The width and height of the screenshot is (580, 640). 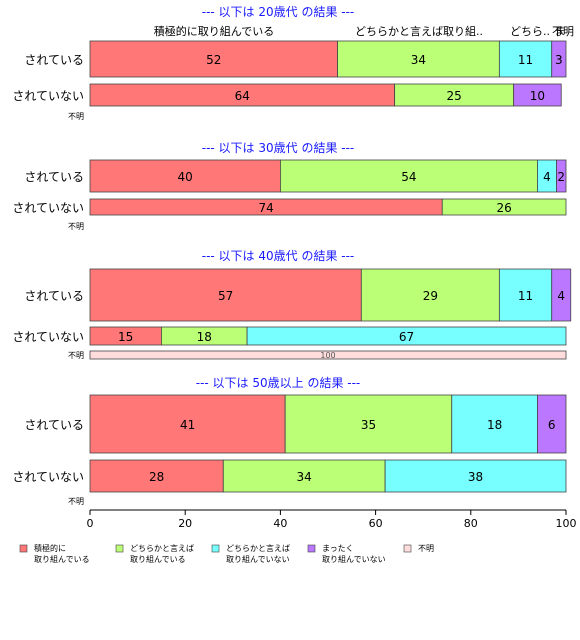 I want to click on data-label: 67, so click(x=406, y=337).